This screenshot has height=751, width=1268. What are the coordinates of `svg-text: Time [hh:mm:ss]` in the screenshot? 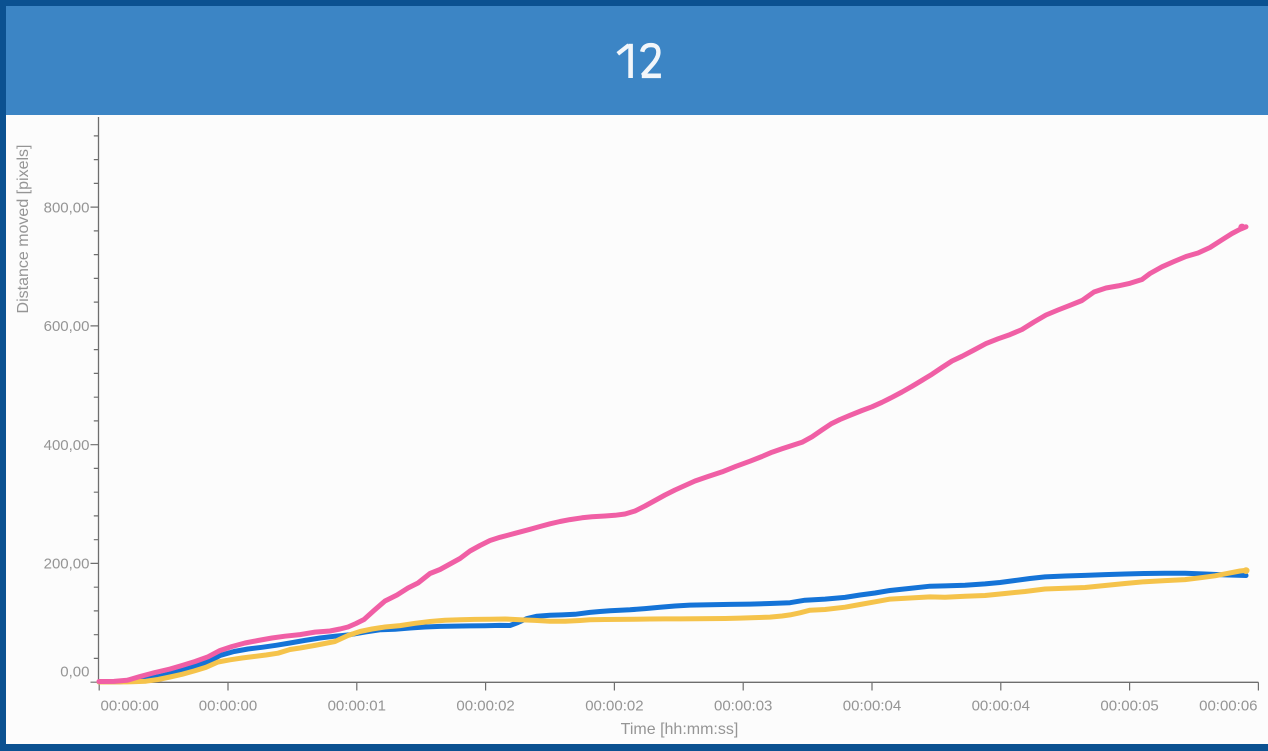 It's located at (680, 729).